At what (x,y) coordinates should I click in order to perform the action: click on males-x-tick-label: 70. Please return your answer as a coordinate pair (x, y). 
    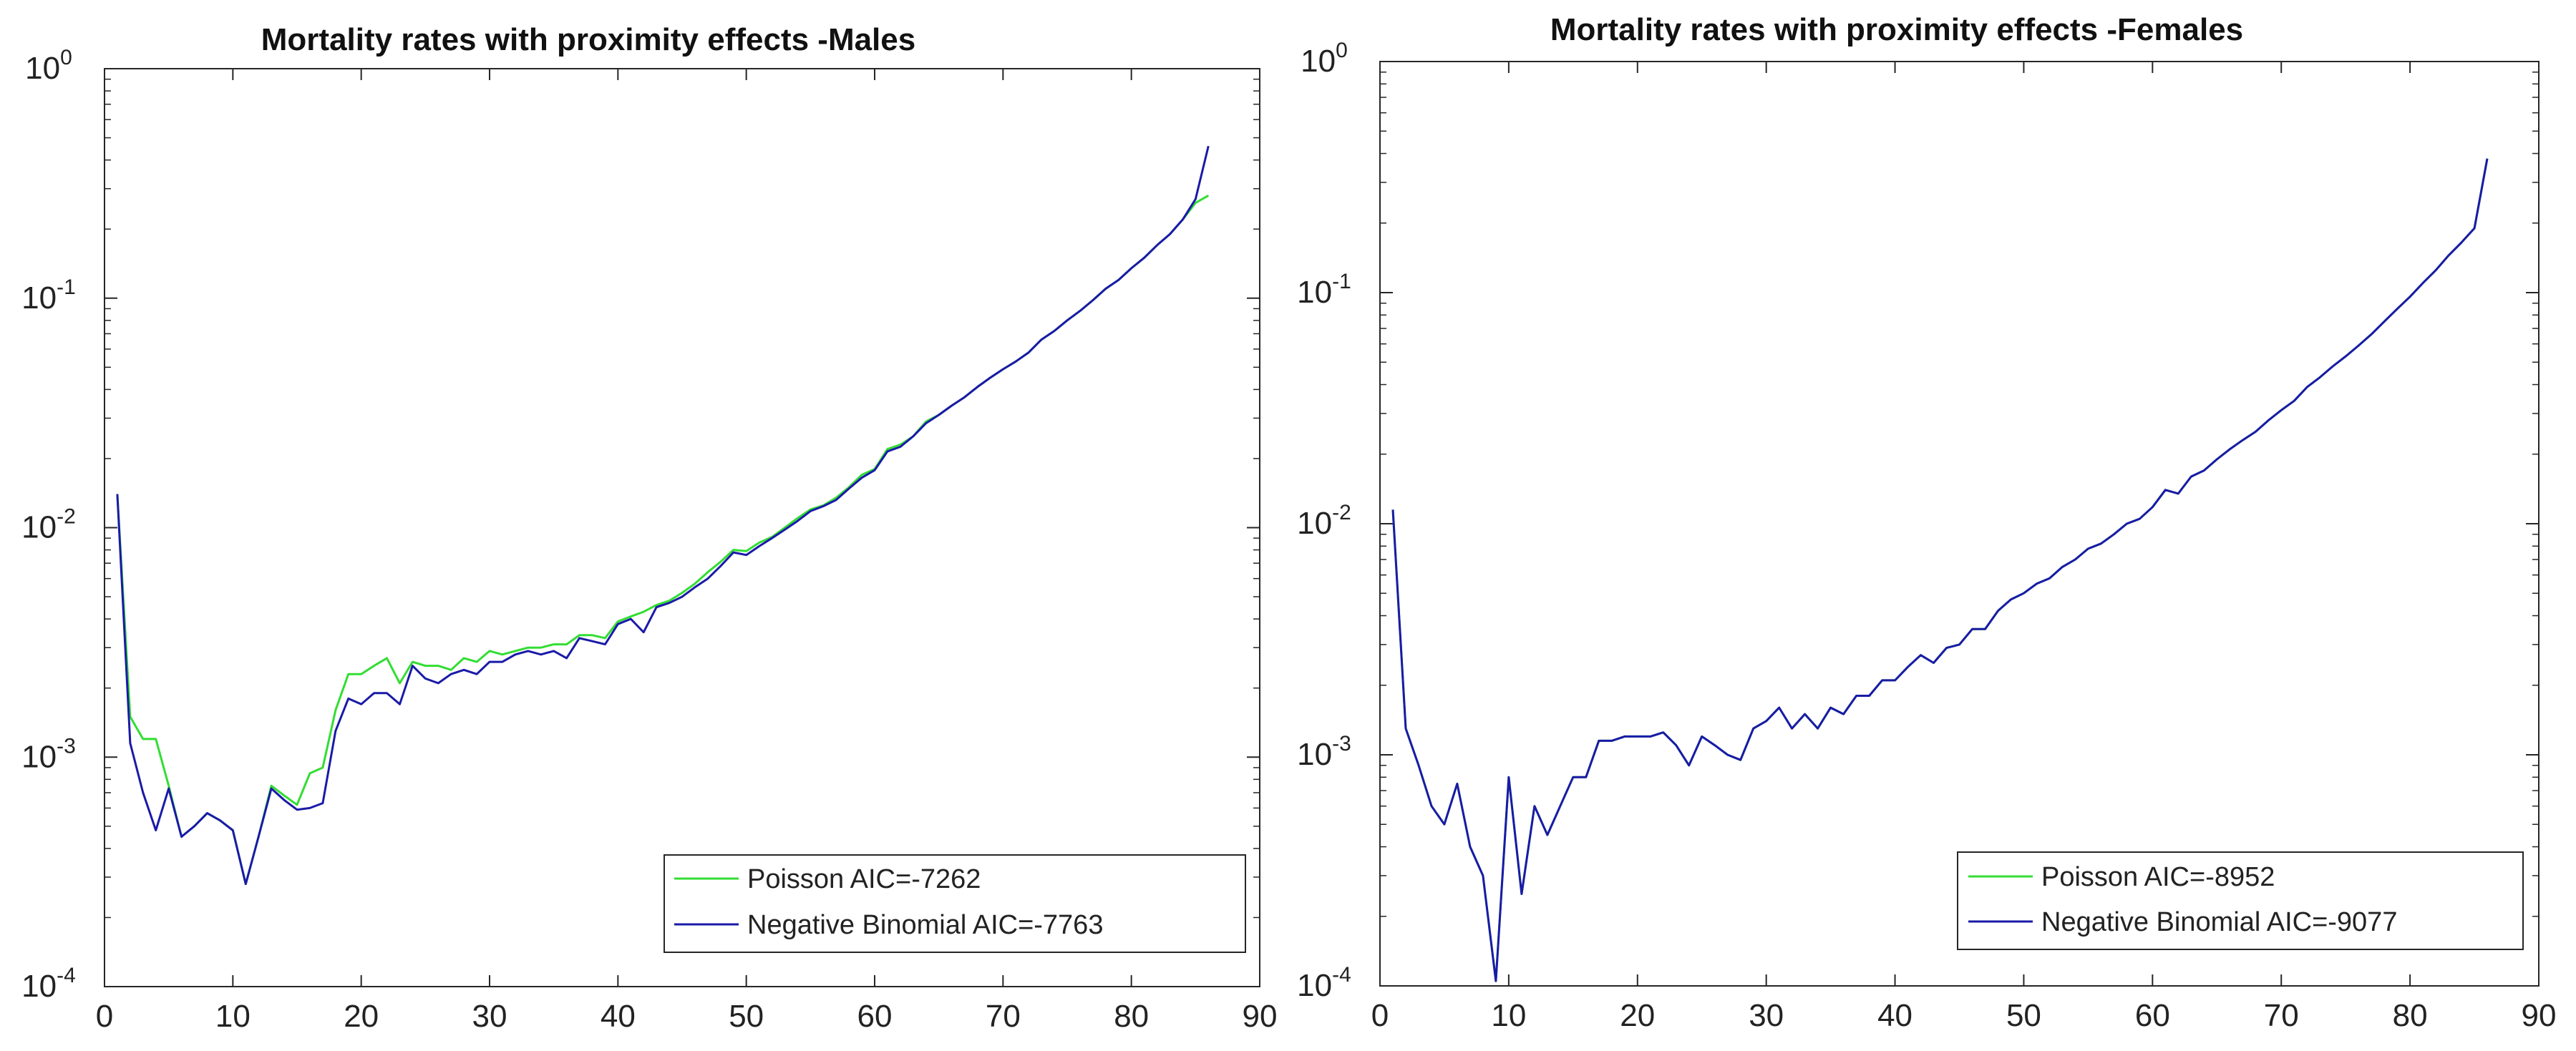
    Looking at the image, I should click on (1003, 1016).